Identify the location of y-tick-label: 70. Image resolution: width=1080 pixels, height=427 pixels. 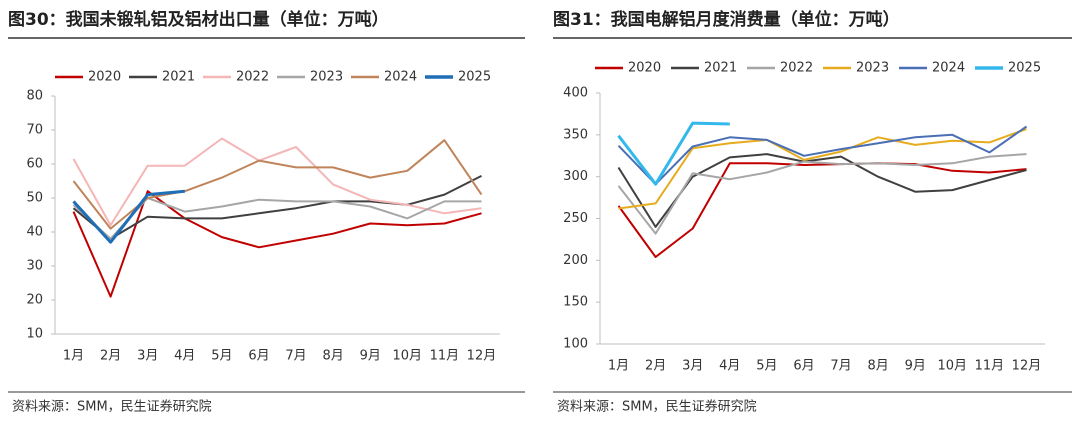
(34, 130).